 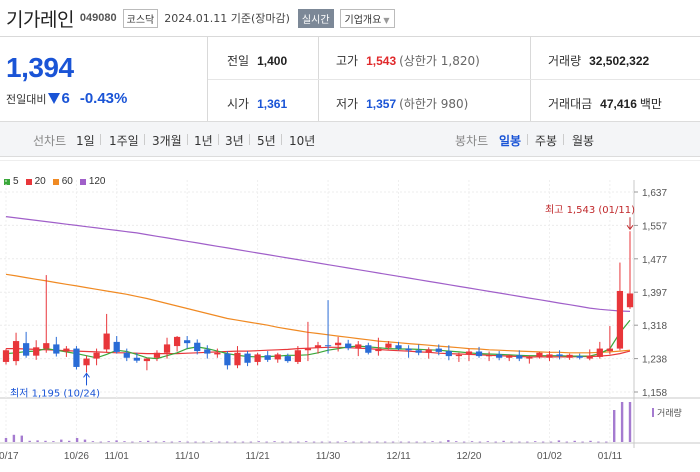 What do you see at coordinates (67, 181) in the screenshot?
I see `legend-label: 60` at bounding box center [67, 181].